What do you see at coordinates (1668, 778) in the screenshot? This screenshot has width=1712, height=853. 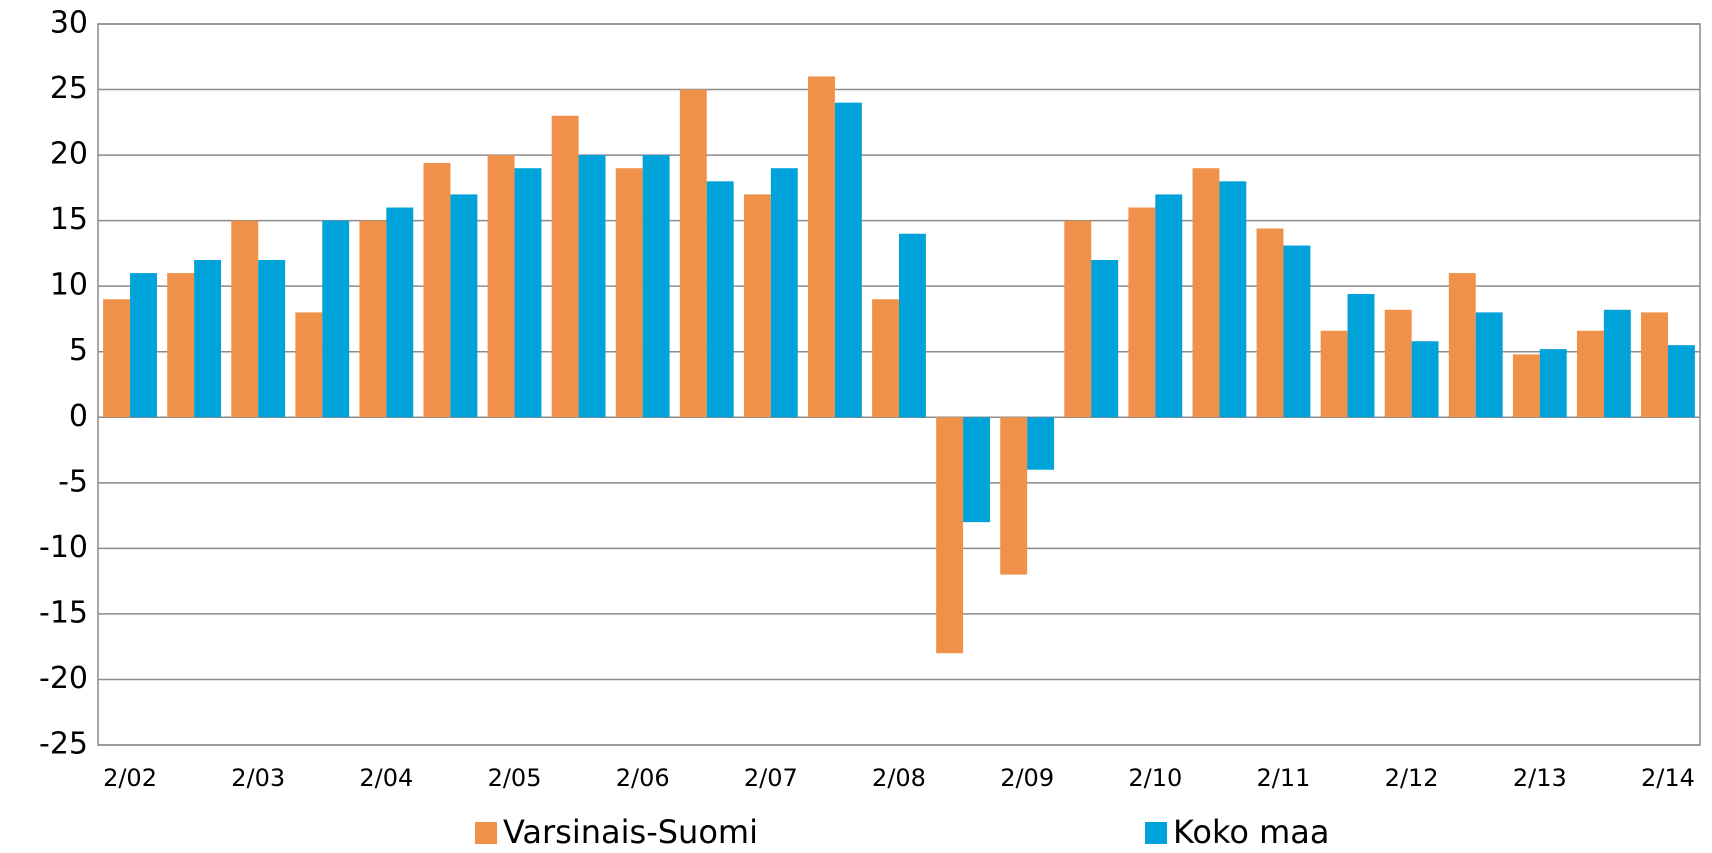 I see `x-tick-label: 2/14` at bounding box center [1668, 778].